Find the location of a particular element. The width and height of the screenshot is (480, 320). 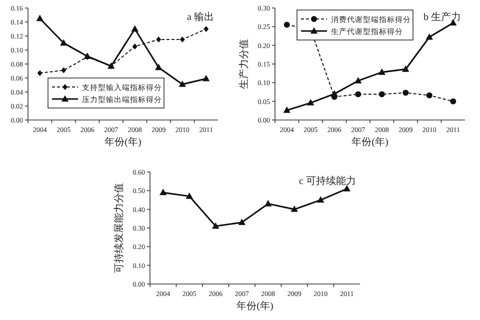

y-axis-title: 生产力分值 is located at coordinates (244, 64).